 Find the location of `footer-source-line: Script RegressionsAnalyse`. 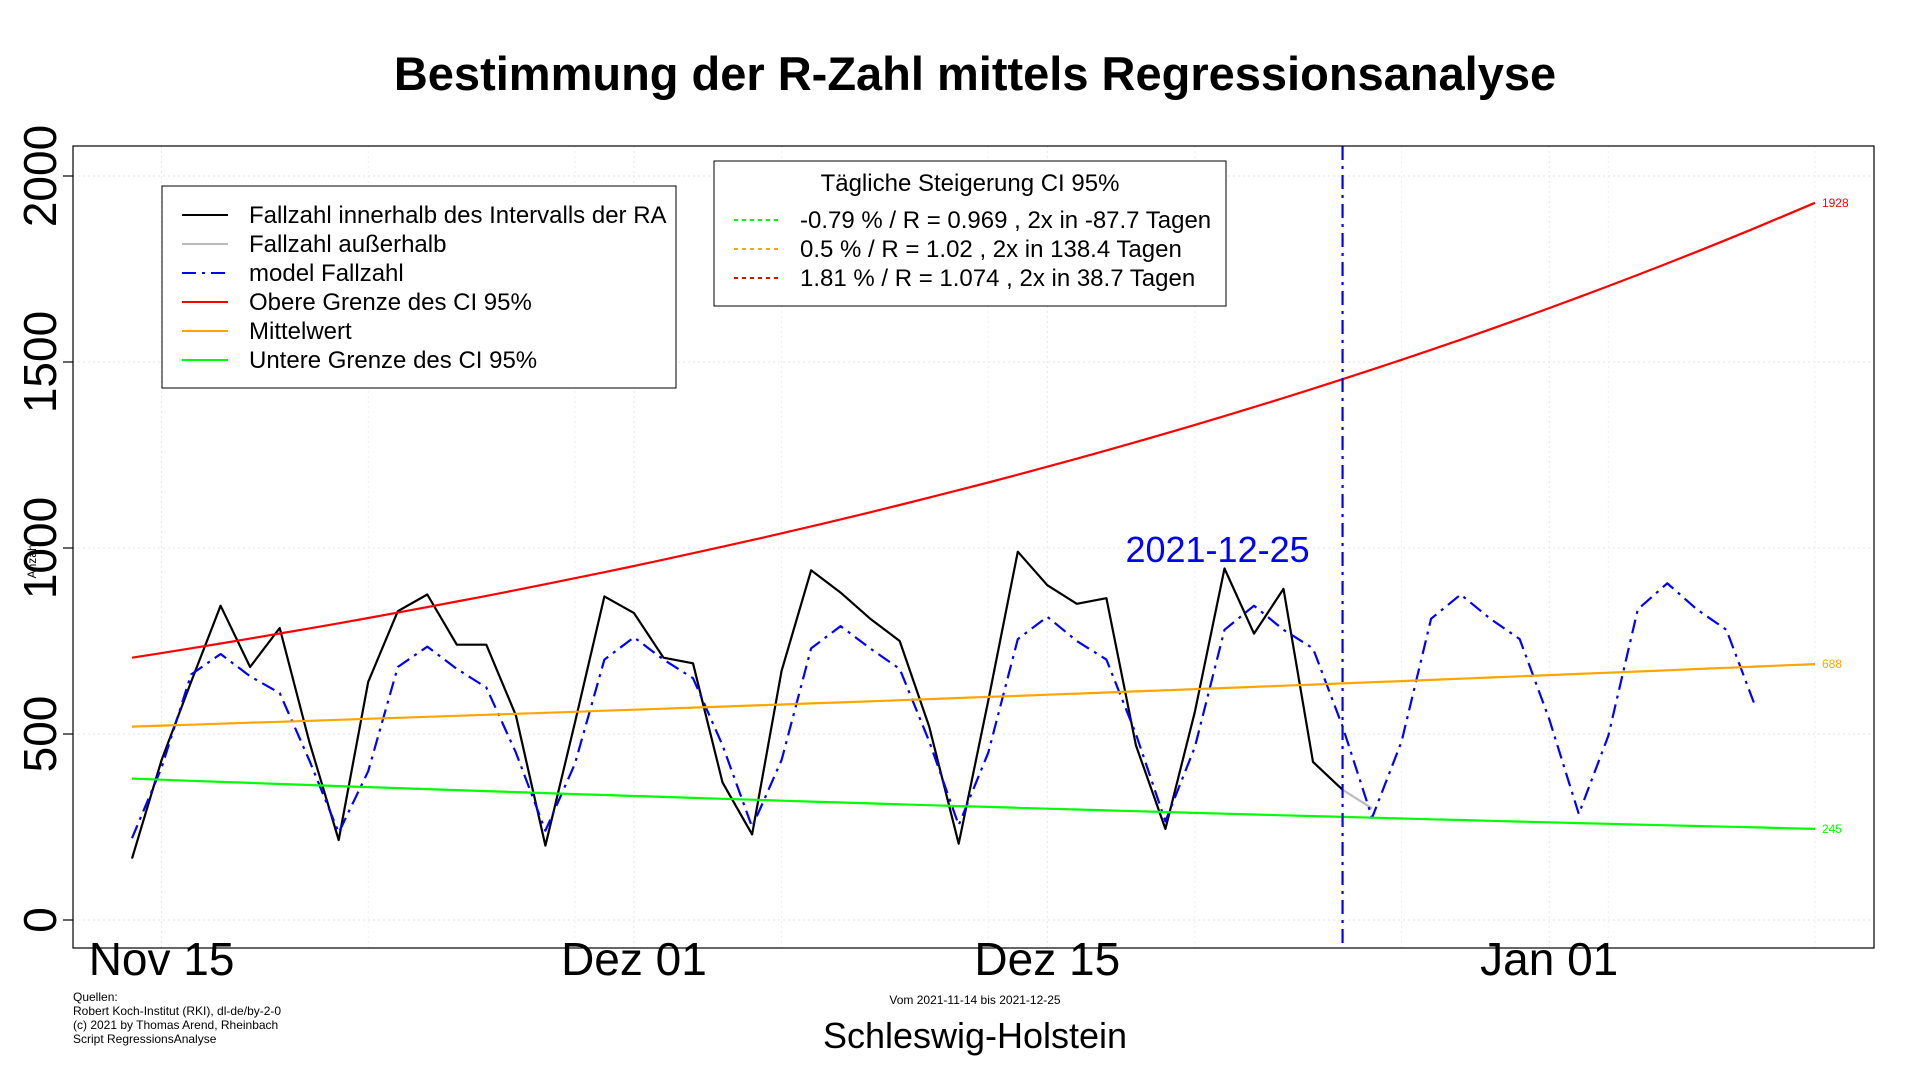

footer-source-line: Script RegressionsAnalyse is located at coordinates (145, 1039).